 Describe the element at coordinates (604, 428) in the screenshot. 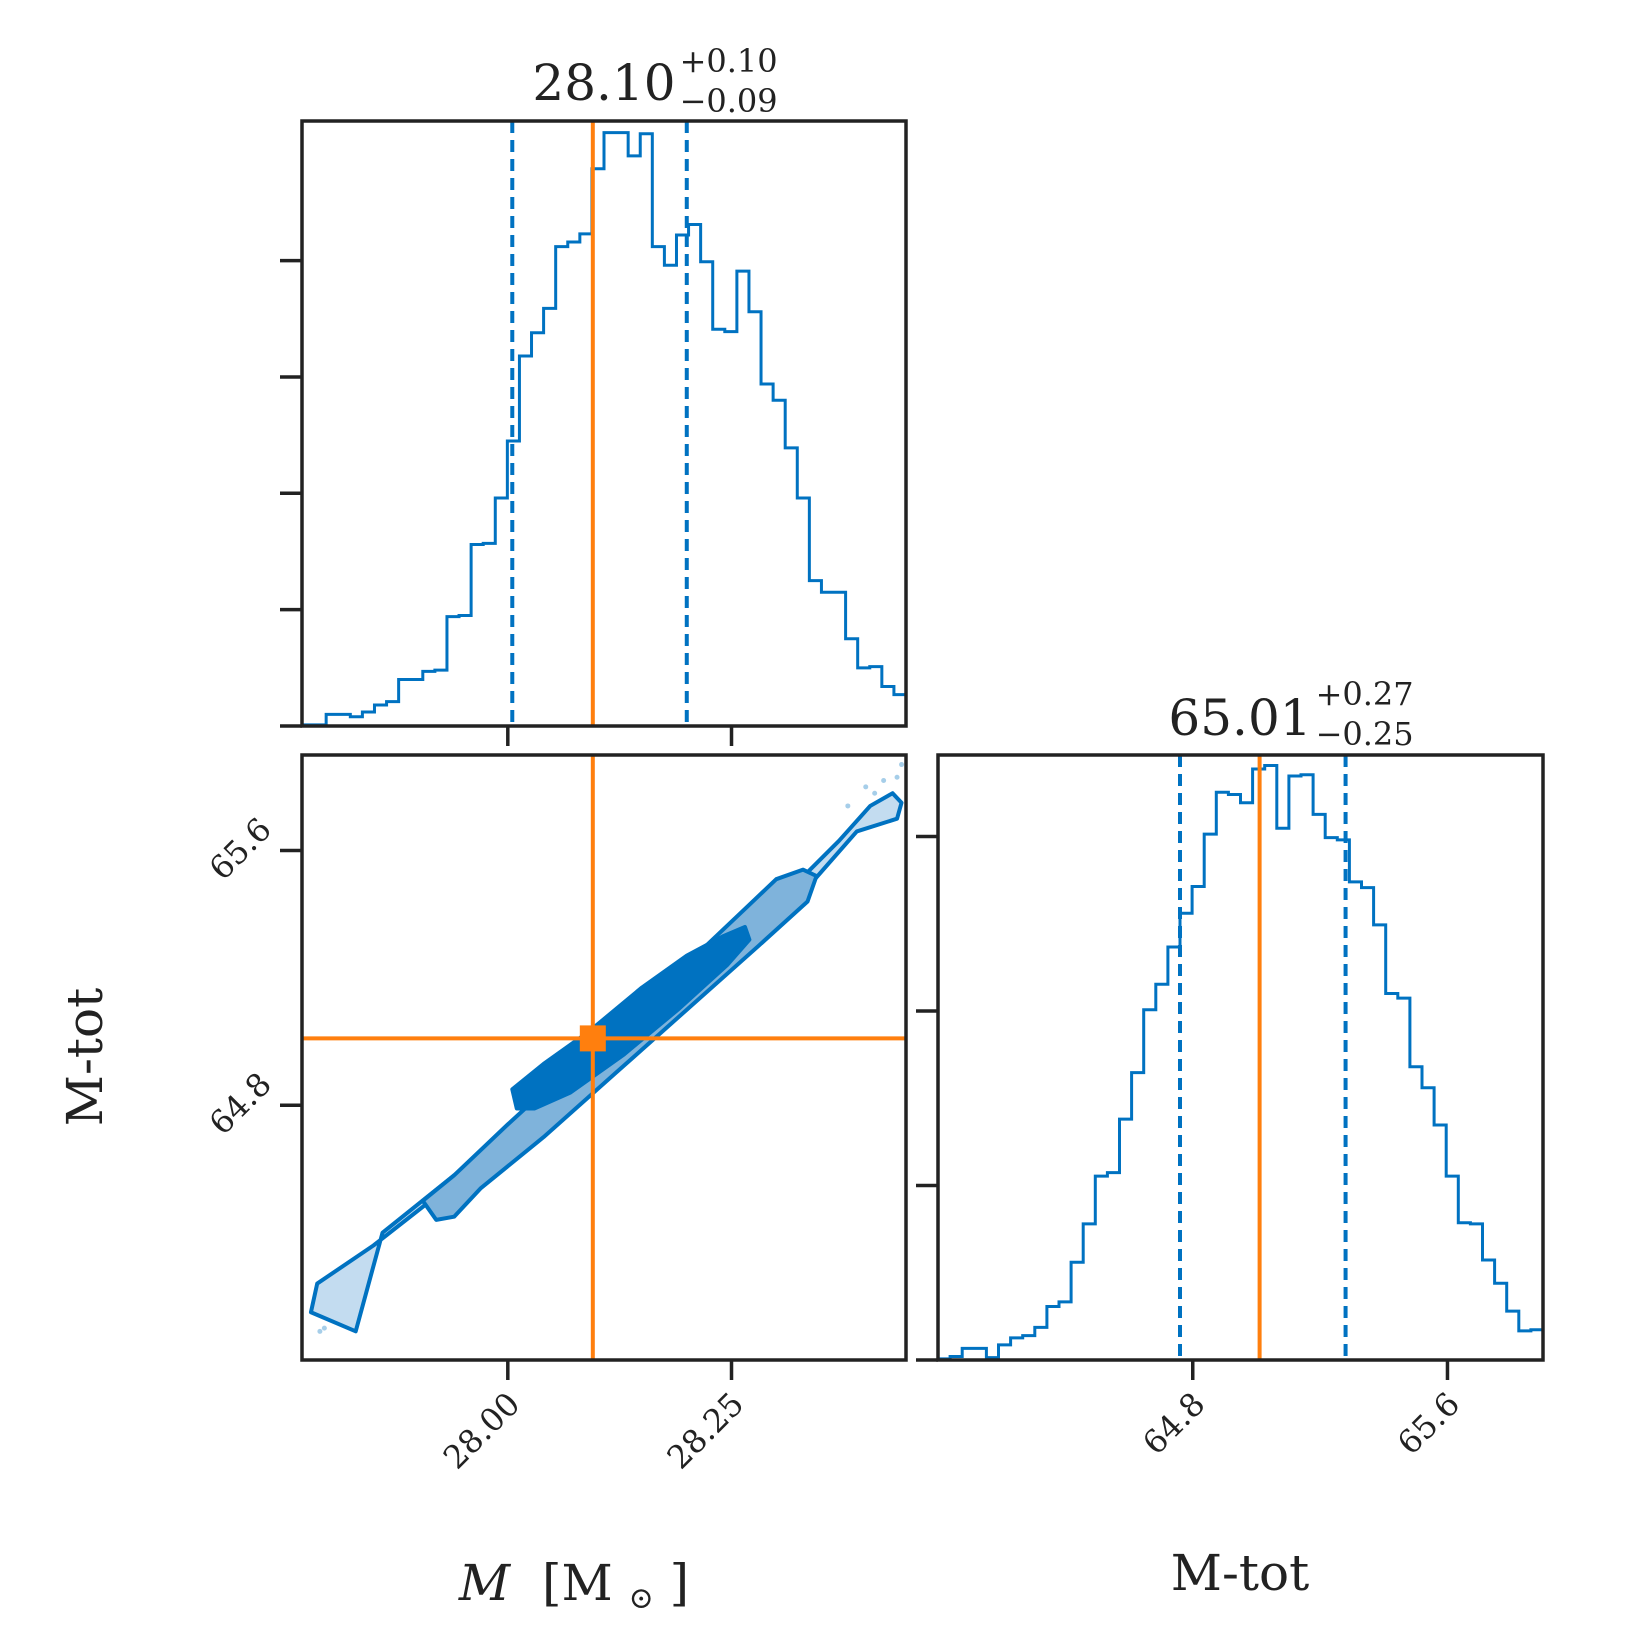

I see `histogram-m` at that location.